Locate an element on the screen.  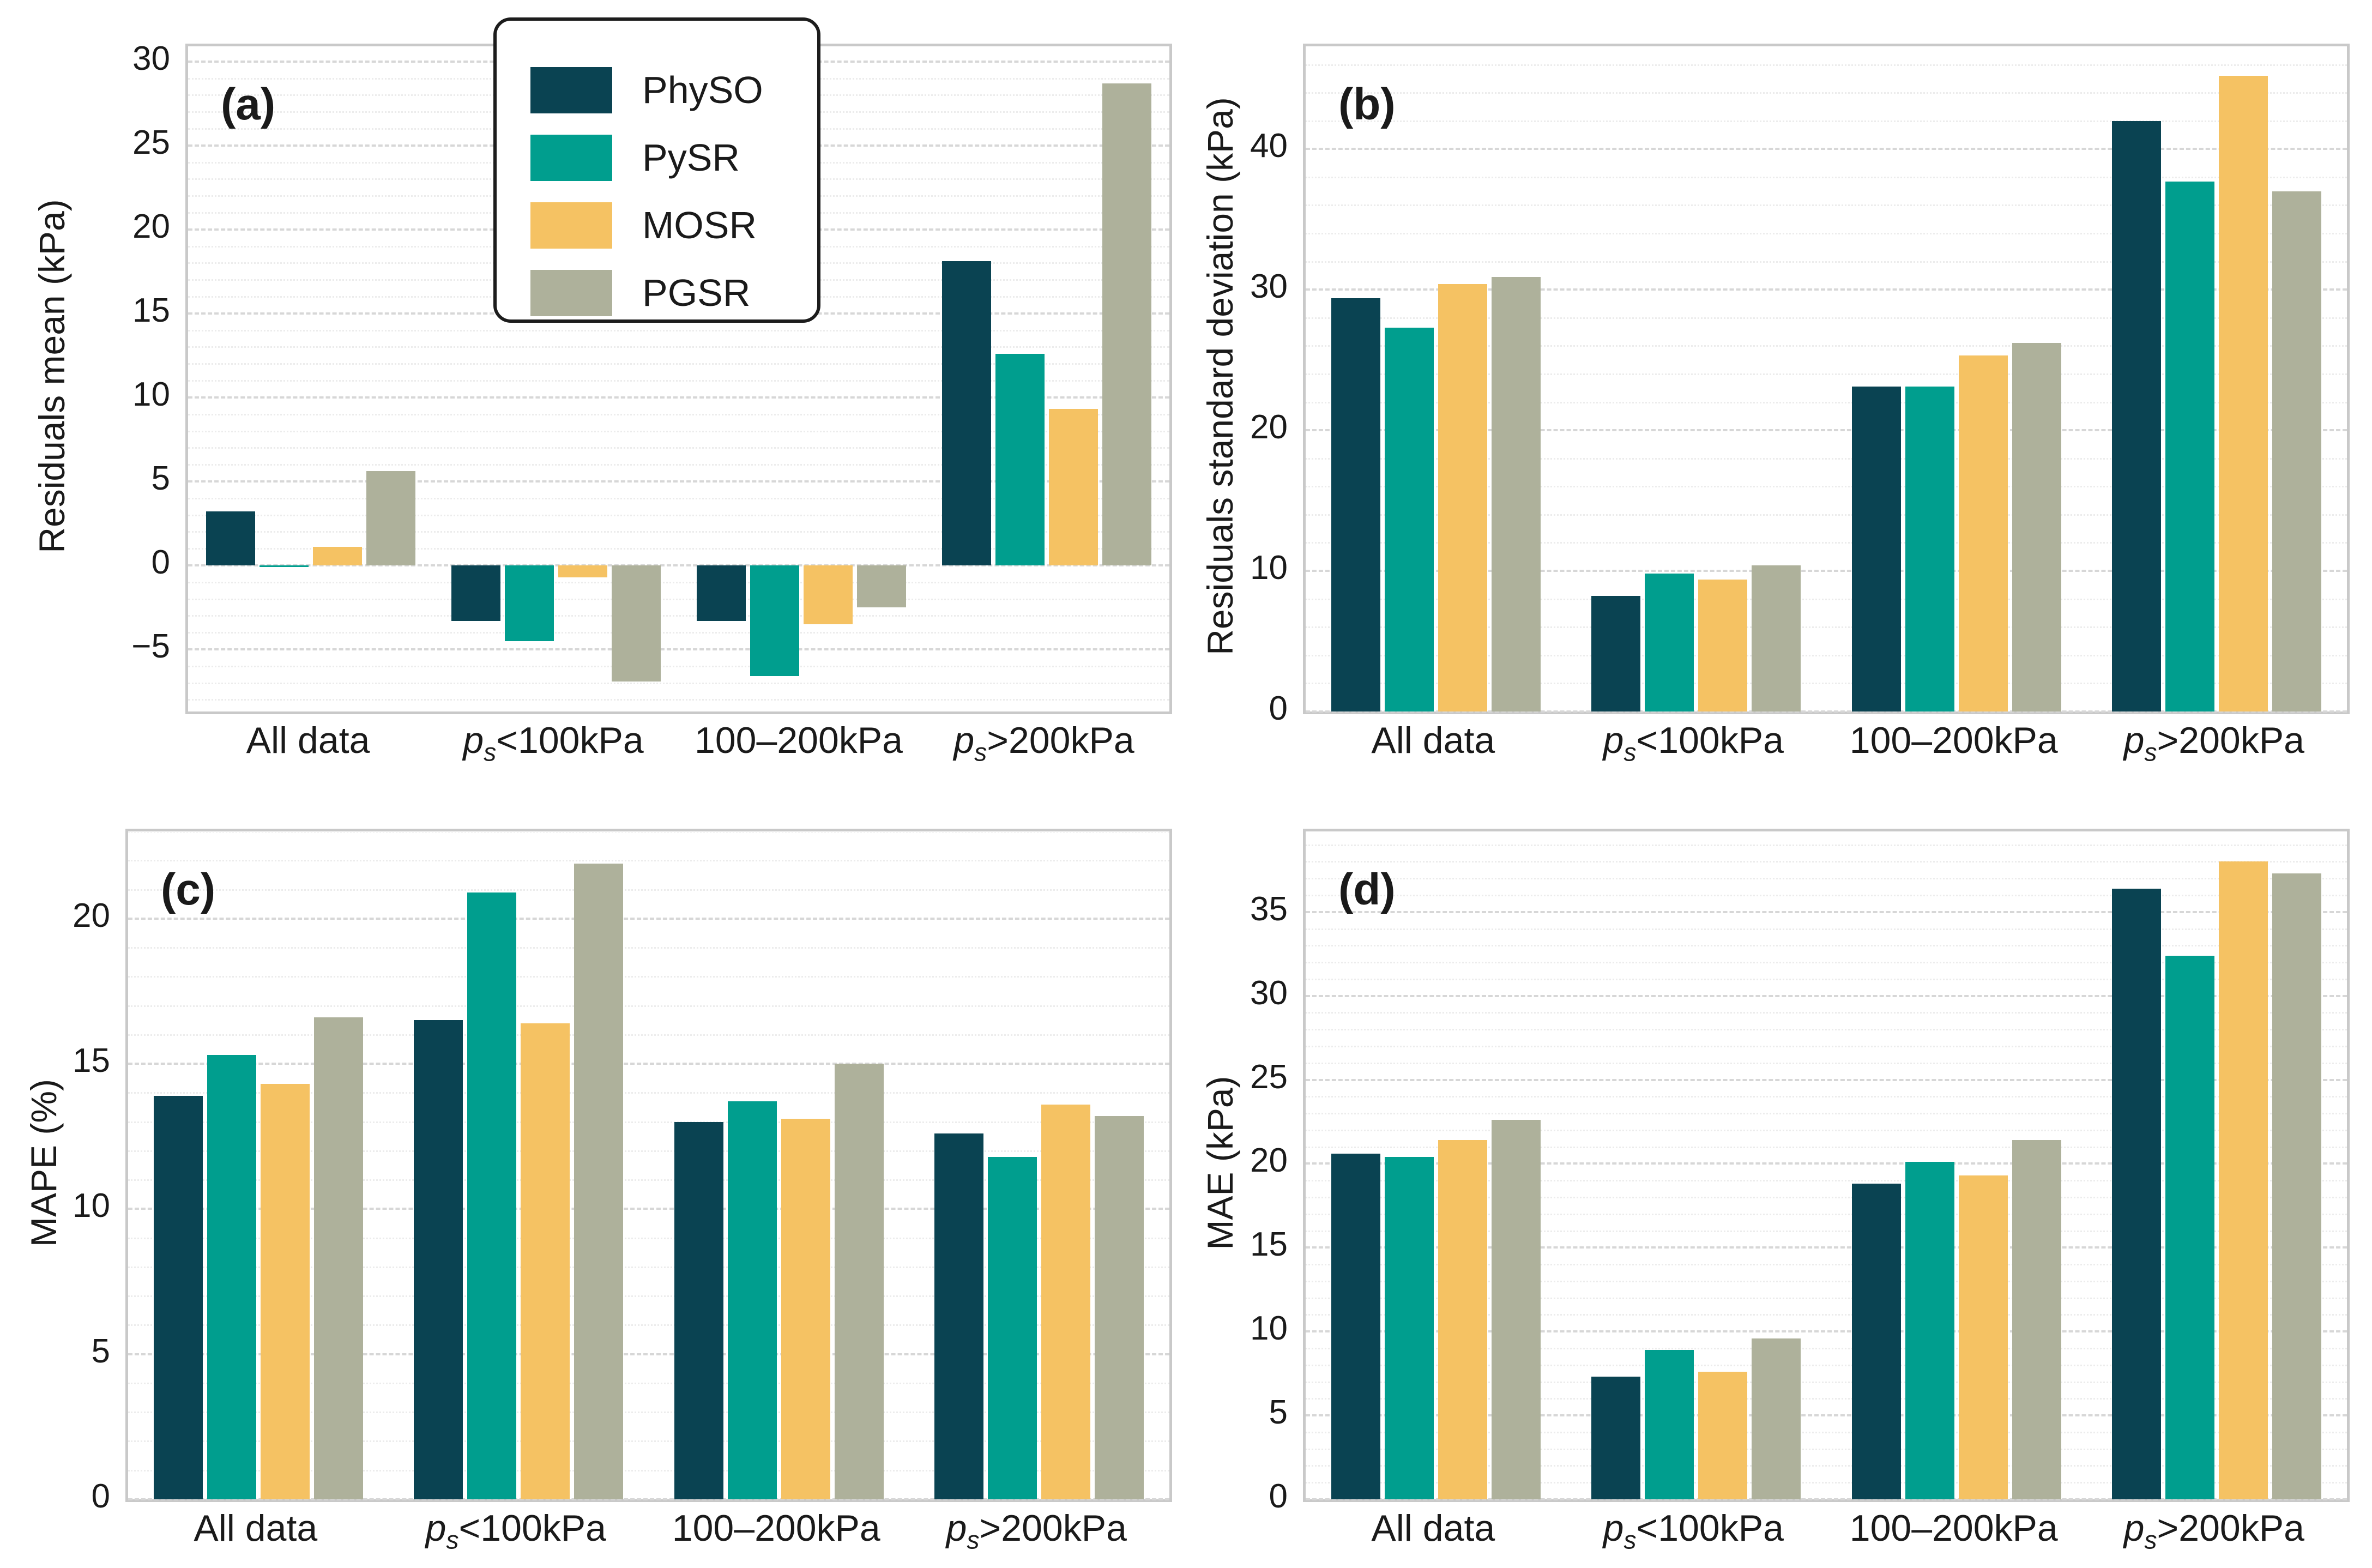
y-tick-label: 0 is located at coordinates (1278, 1496).